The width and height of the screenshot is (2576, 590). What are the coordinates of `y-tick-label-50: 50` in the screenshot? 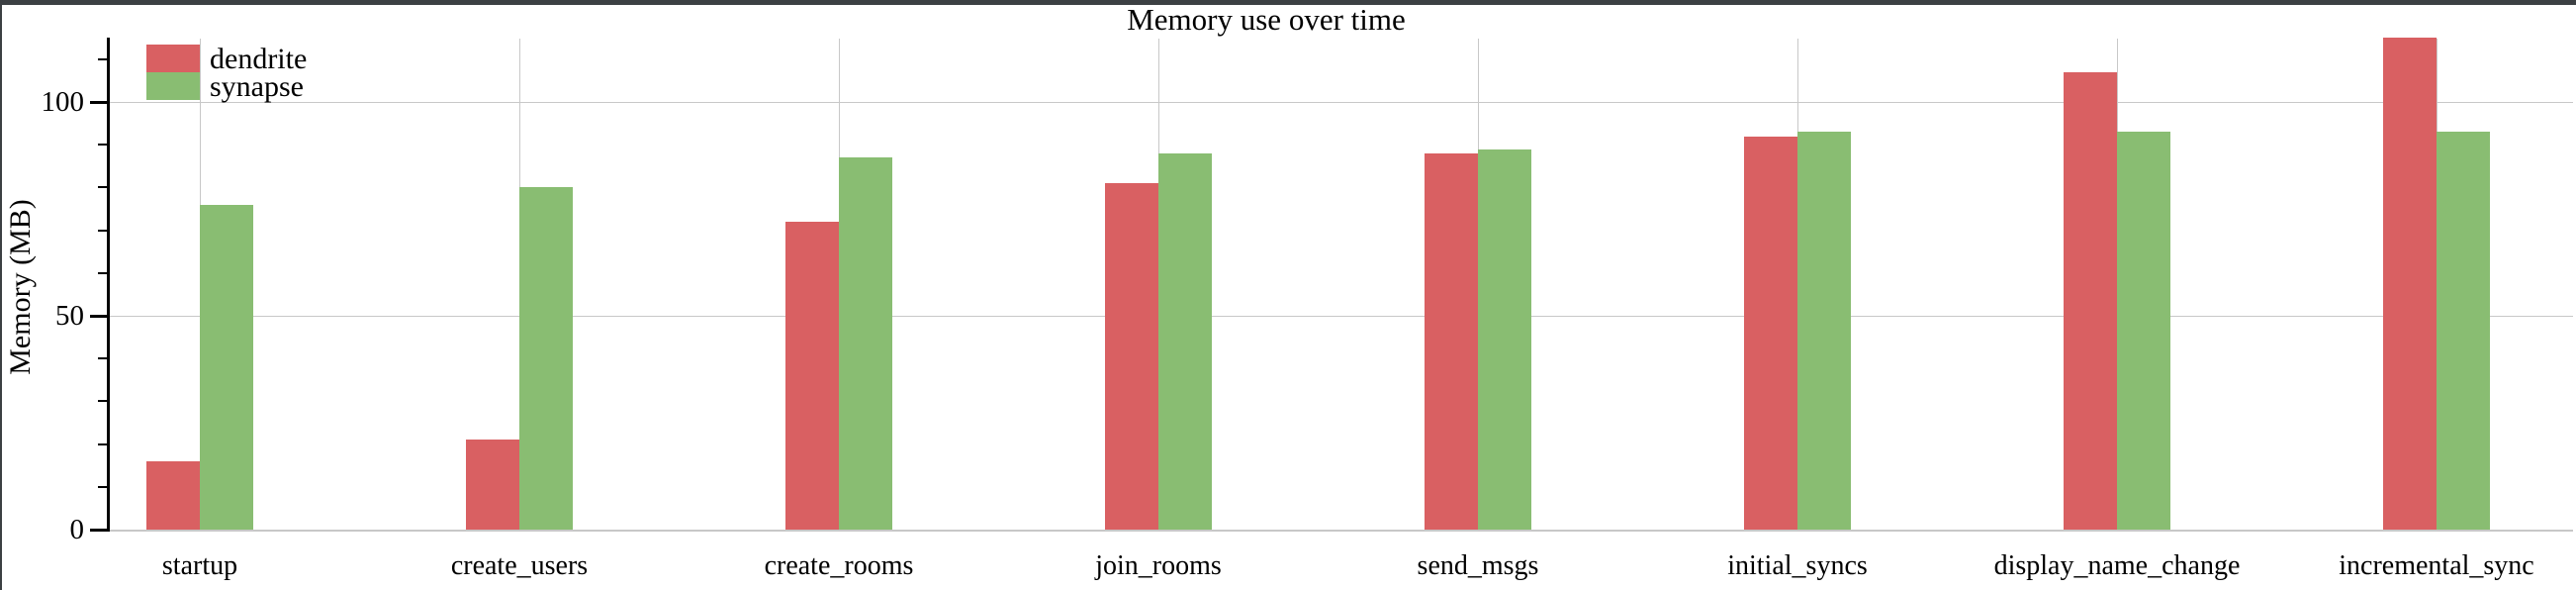 It's located at (70, 316).